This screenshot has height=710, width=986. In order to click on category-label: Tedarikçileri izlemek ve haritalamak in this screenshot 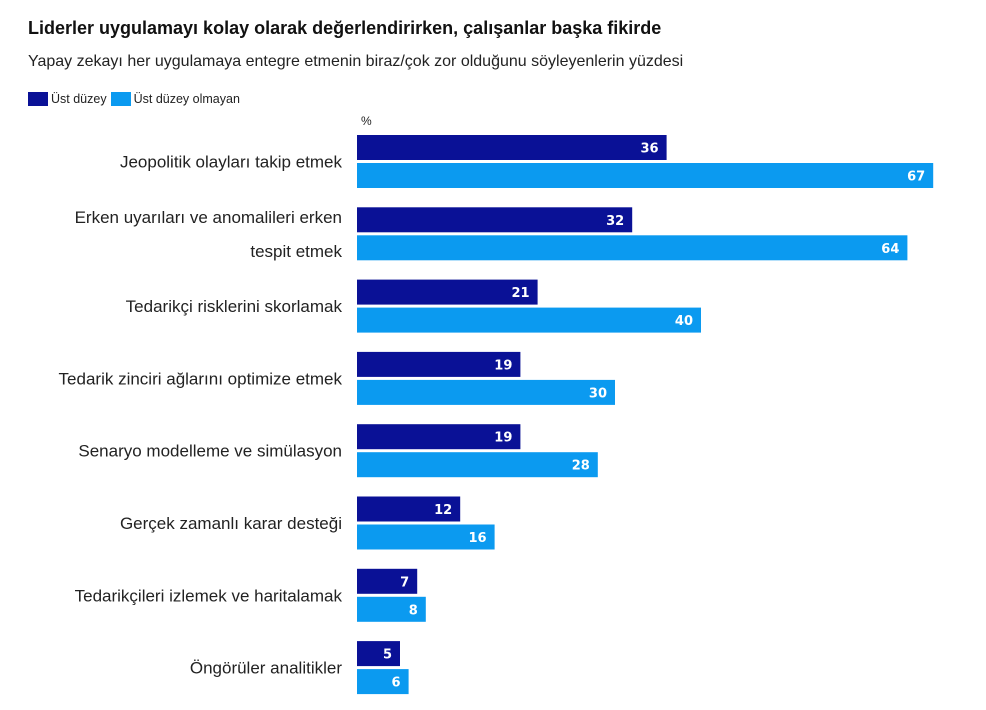, I will do `click(209, 595)`.